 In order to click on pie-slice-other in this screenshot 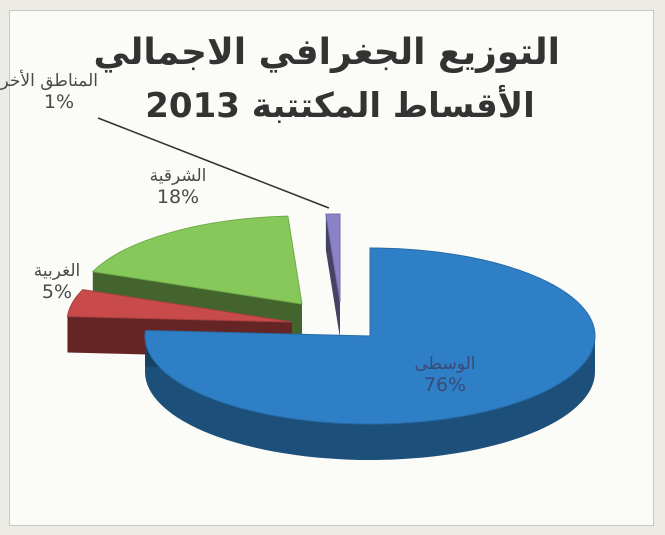, I will do `click(333, 275)`.